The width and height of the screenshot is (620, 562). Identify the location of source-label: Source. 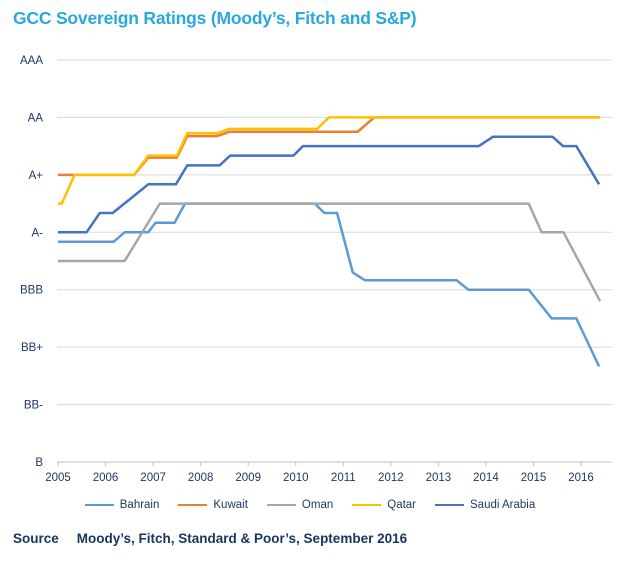
(36, 538).